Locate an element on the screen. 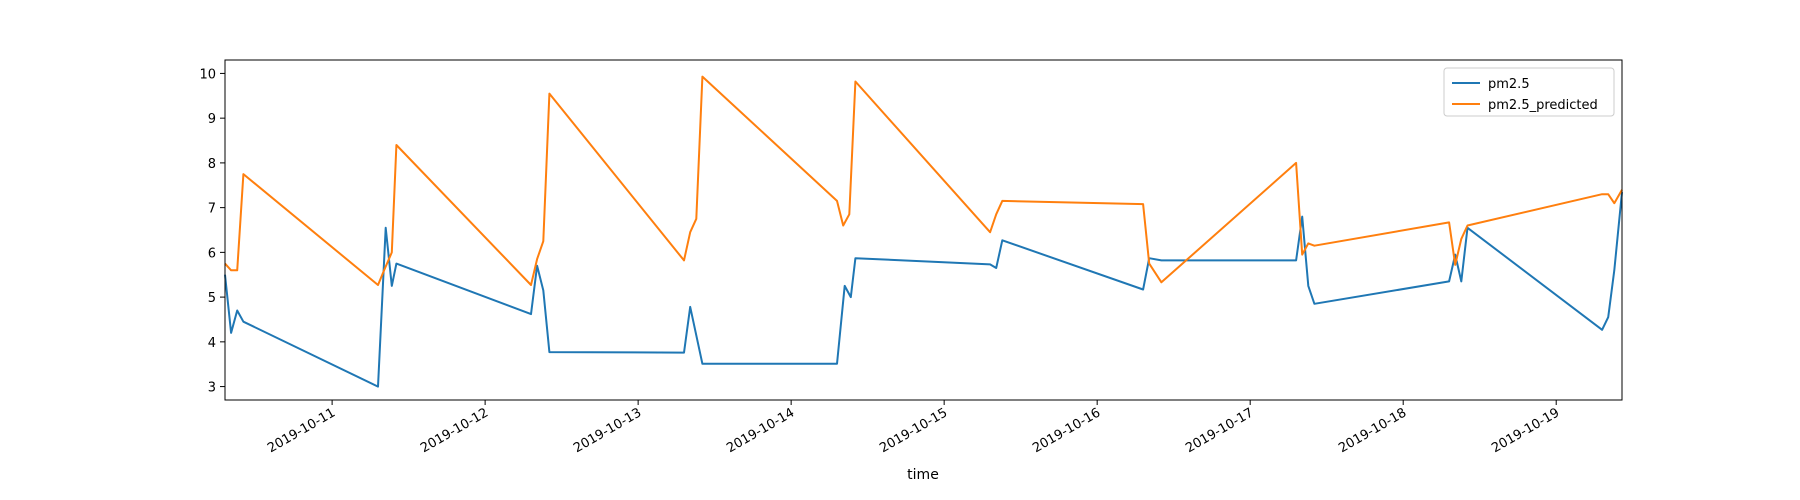 The width and height of the screenshot is (1800, 500). y-tick-label: 8 is located at coordinates (212, 164).